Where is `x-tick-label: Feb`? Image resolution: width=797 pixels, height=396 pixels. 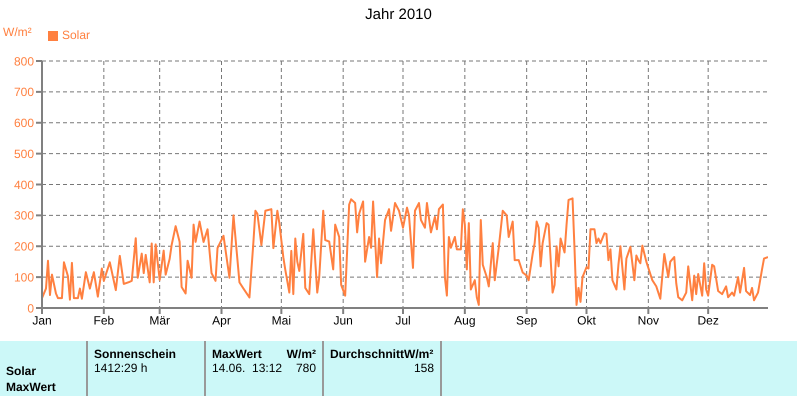
x-tick-label: Feb is located at coordinates (103, 321).